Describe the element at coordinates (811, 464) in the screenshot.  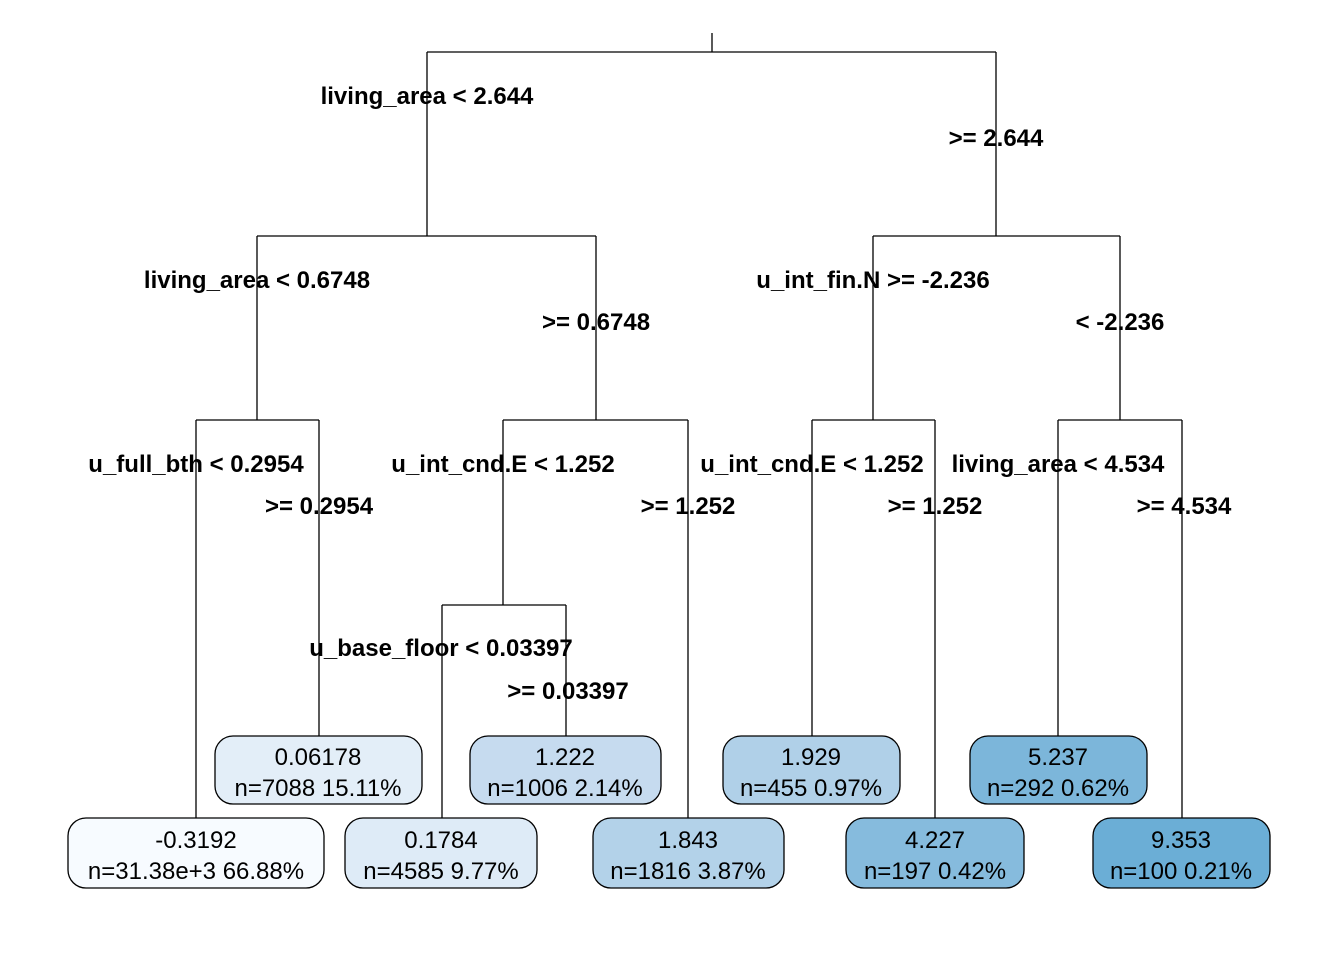
I see `split-rl-left-label: u_int_cnd.E < 1.252` at that location.